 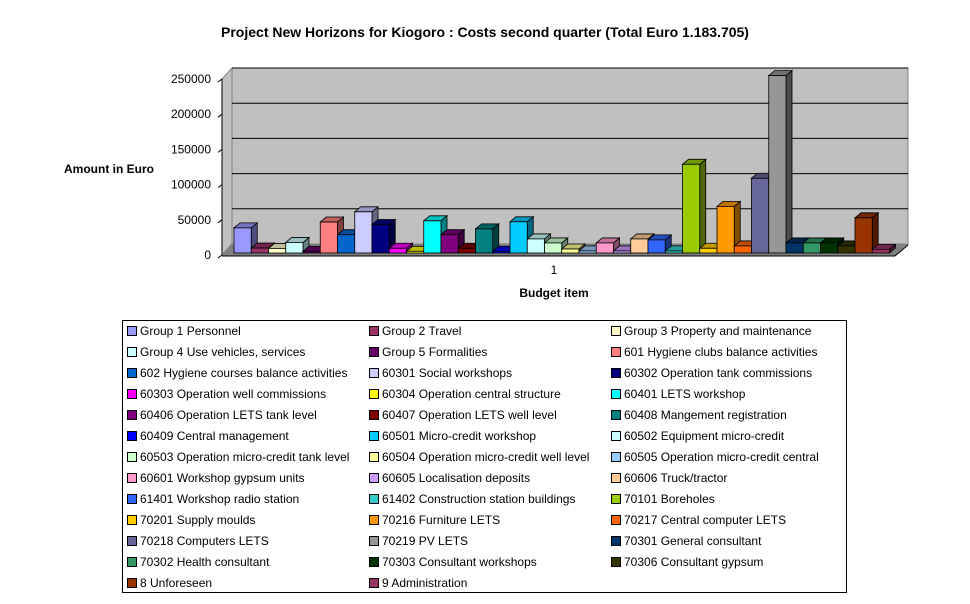 I want to click on legend-label: 60502 Equipment micro-credit, so click(x=704, y=436).